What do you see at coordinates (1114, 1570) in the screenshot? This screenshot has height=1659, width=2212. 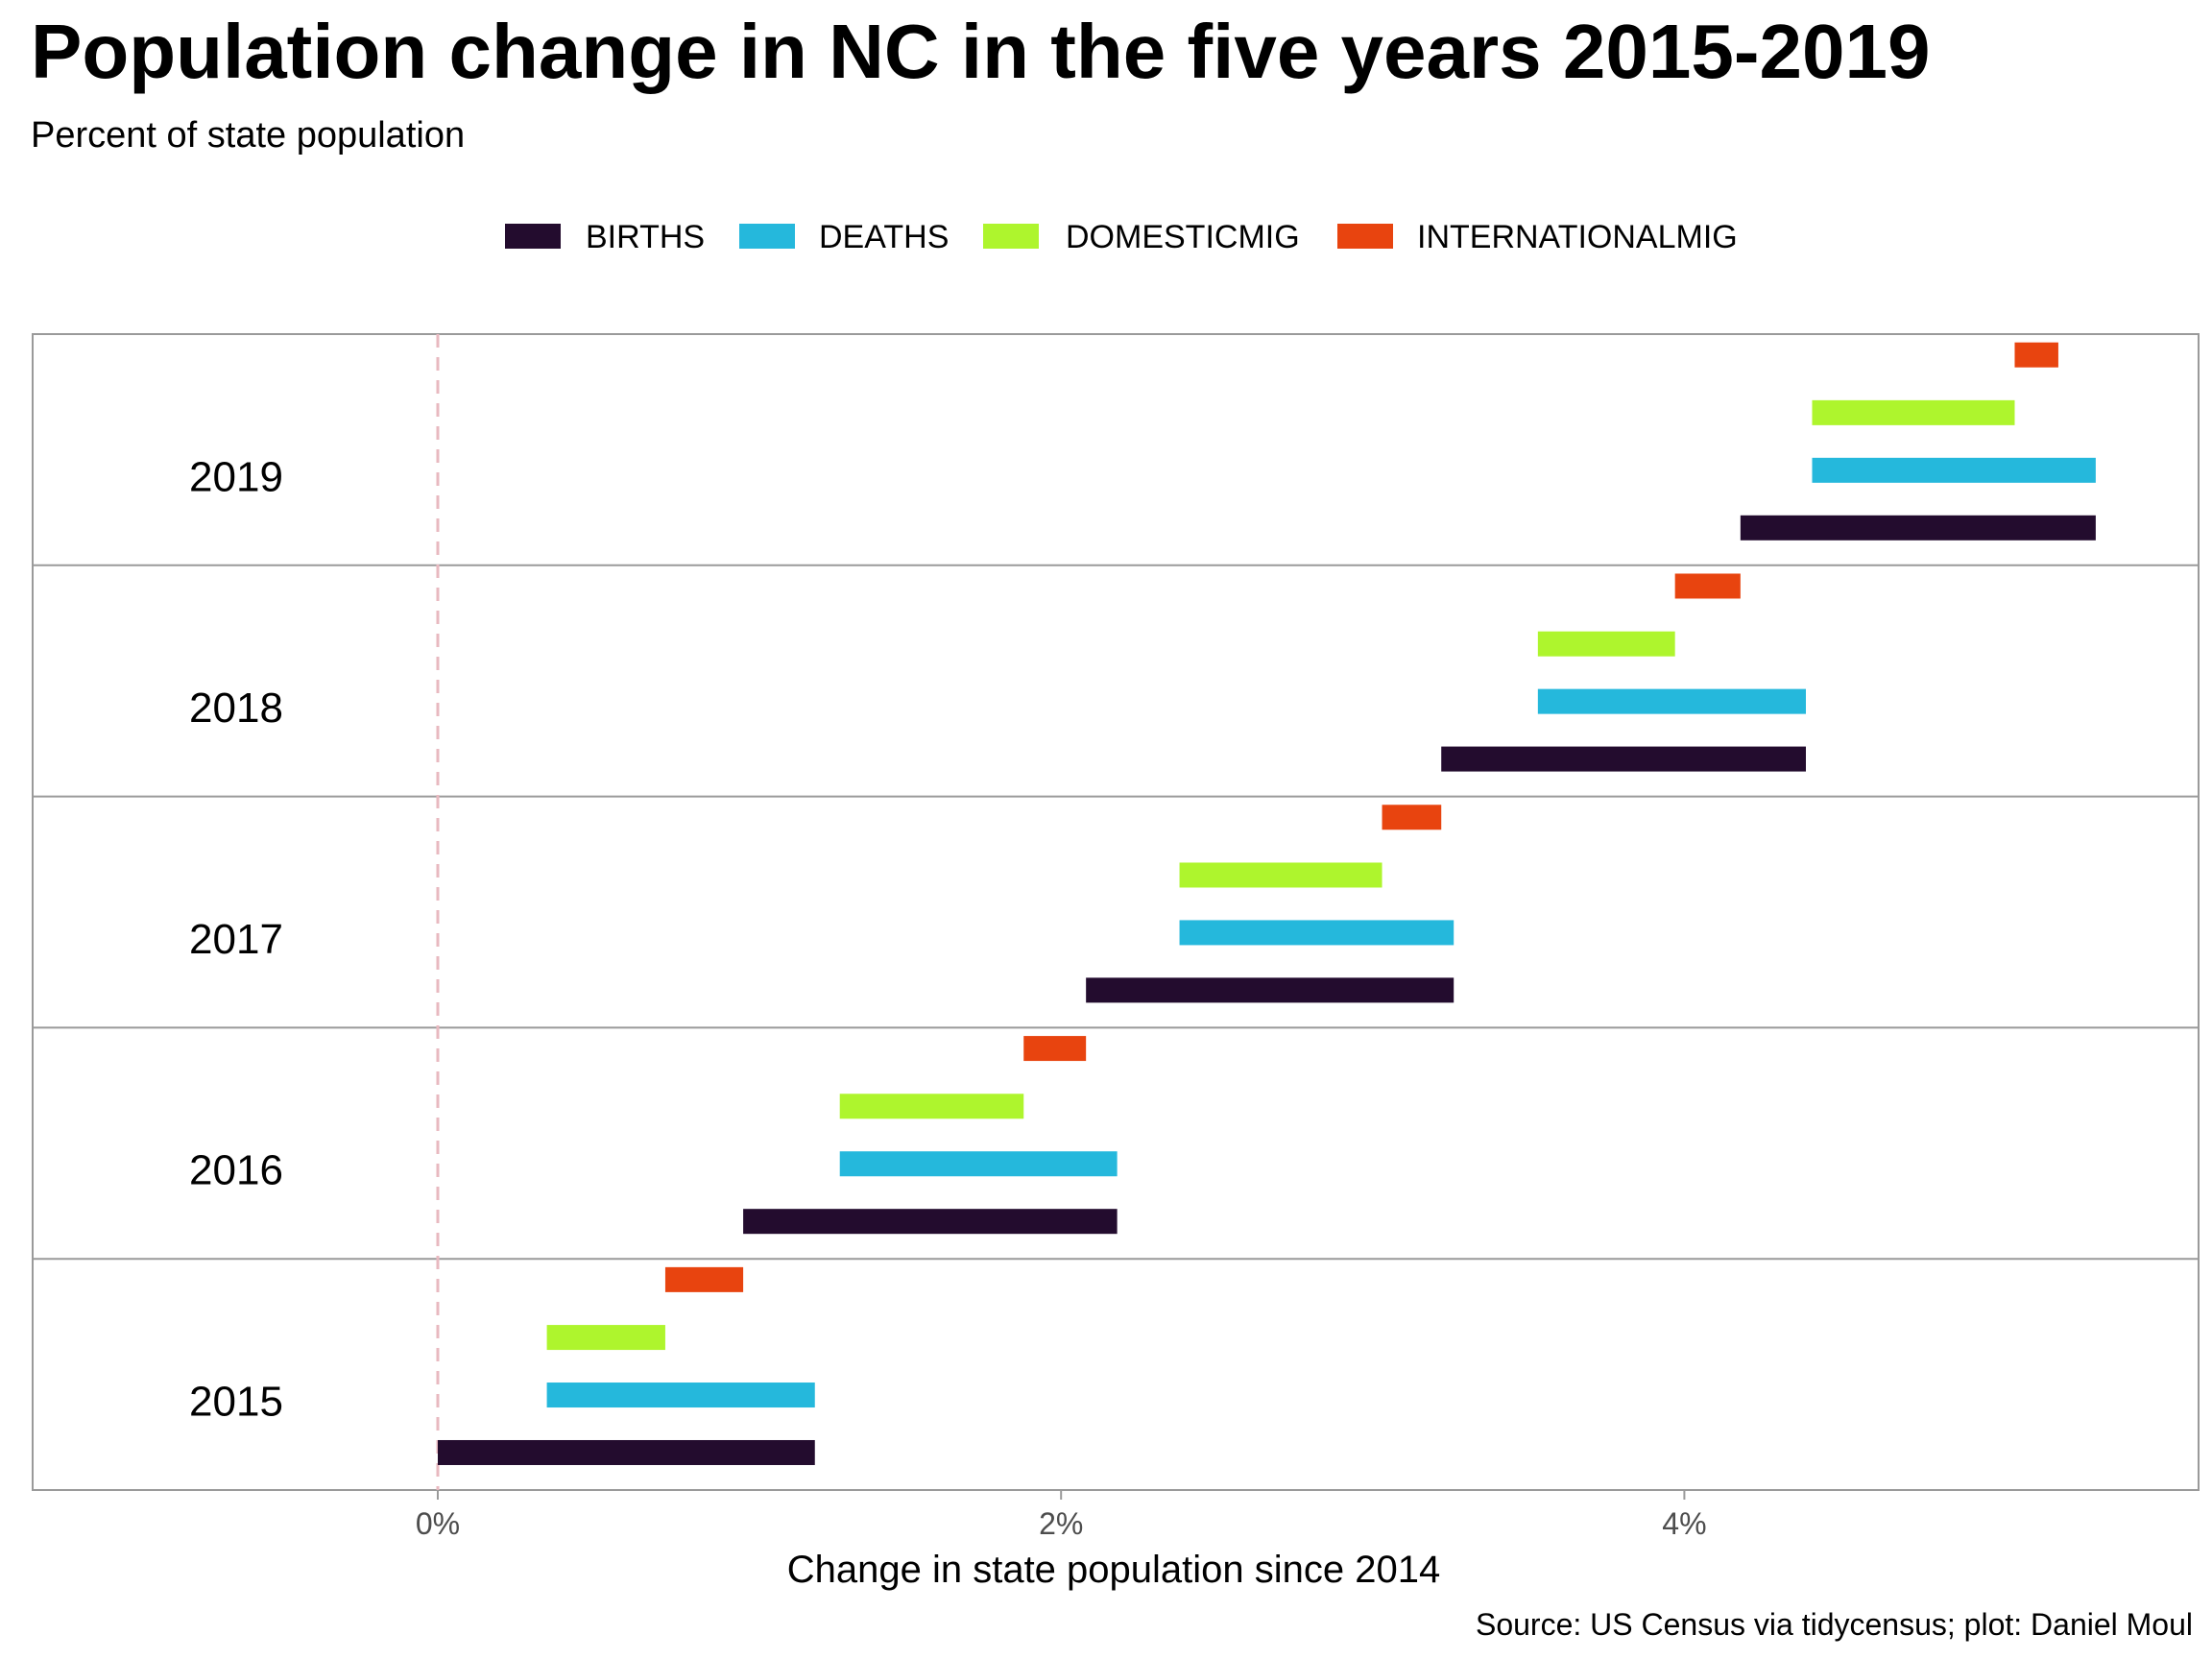 I see `x-axis-label: Change in state population since 2014` at bounding box center [1114, 1570].